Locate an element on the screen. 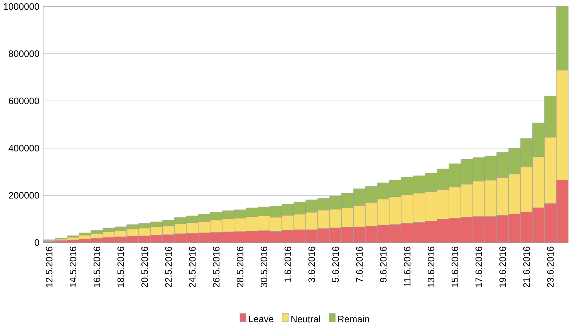  x-tick-label: 18.5.2016 is located at coordinates (121, 267).